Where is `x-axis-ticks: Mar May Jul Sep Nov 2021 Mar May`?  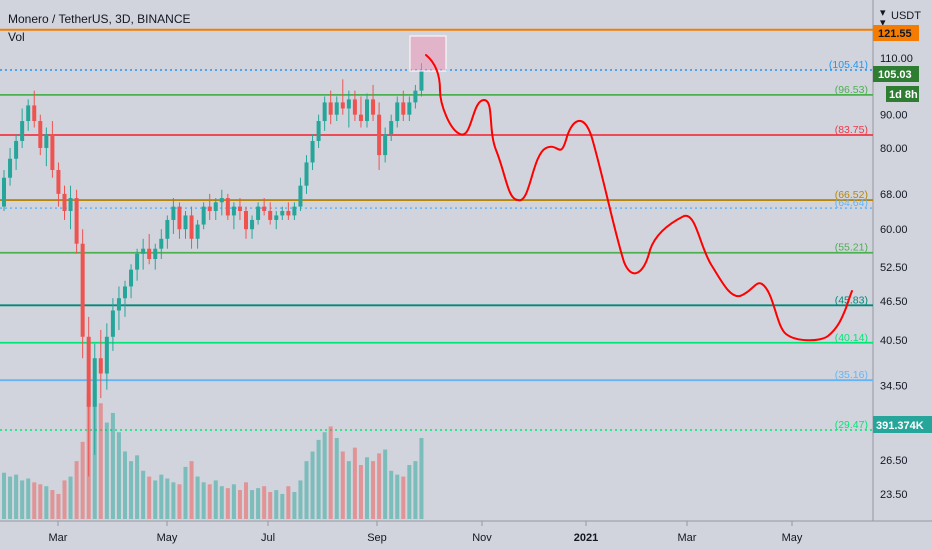
x-axis-ticks: Mar May Jul Sep Nov 2021 Mar May is located at coordinates (426, 532).